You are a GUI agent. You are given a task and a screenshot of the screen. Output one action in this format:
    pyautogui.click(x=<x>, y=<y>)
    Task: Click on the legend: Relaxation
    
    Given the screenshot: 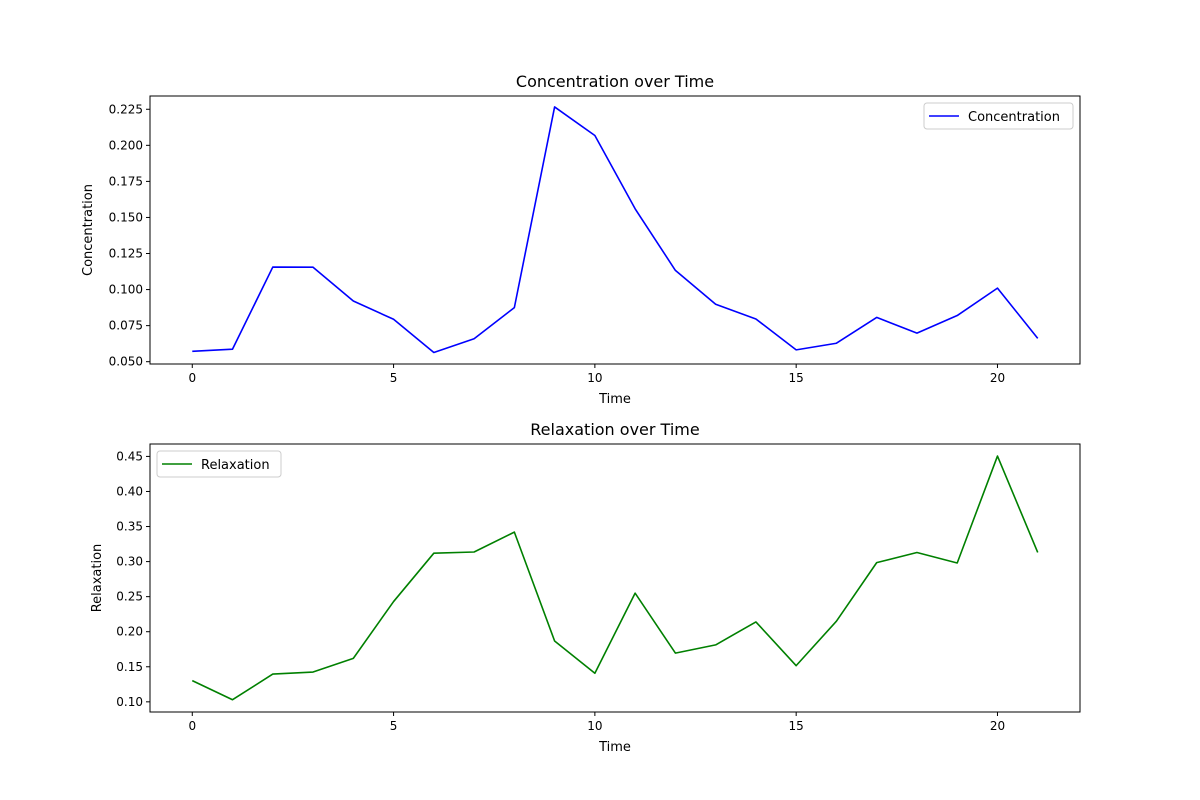 What is the action you would take?
    pyautogui.click(x=219, y=464)
    